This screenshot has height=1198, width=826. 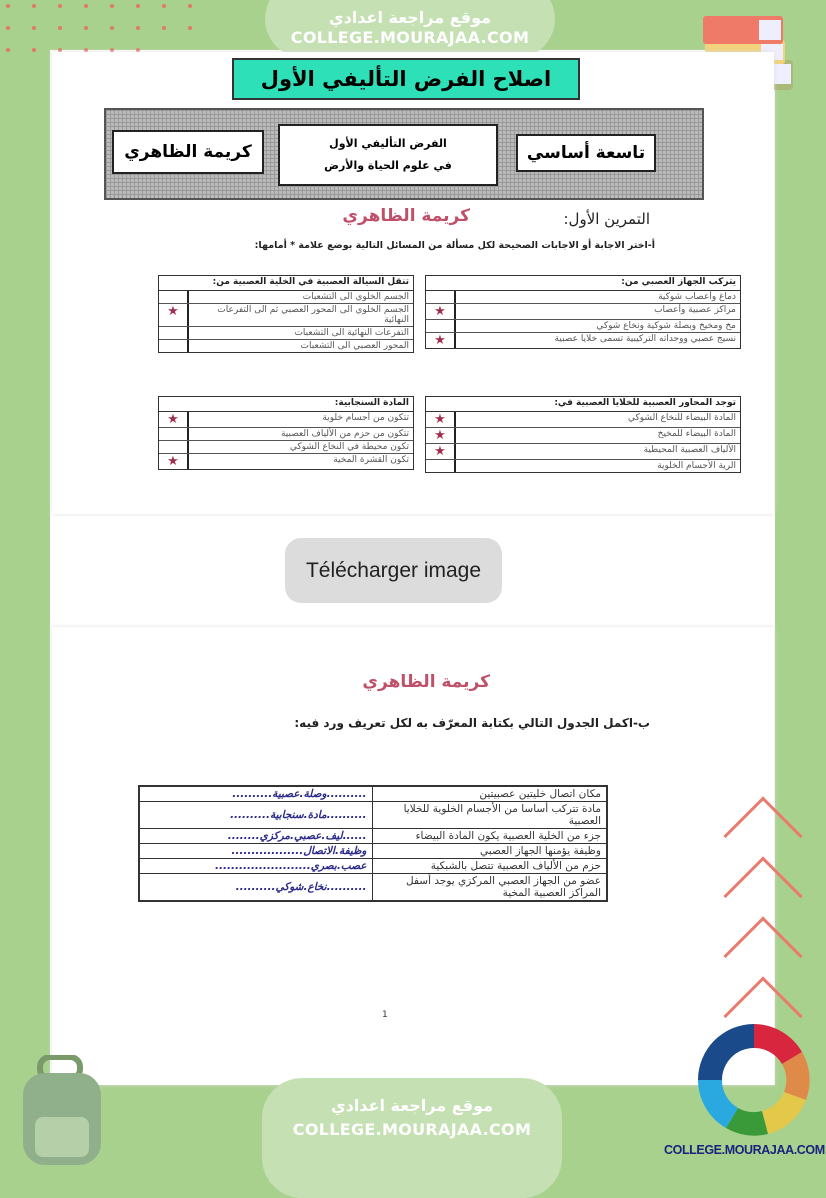 What do you see at coordinates (300, 447) in the screenshot?
I see `option-text: تكون محيطة في النخاع الشوكي` at bounding box center [300, 447].